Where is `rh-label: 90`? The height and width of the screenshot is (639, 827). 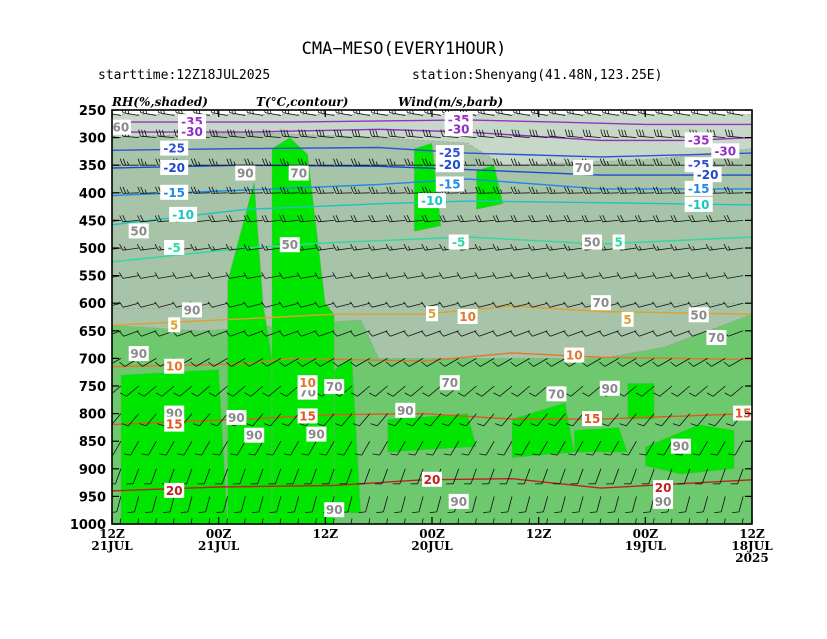
rh-label: 90 is located at coordinates (254, 435).